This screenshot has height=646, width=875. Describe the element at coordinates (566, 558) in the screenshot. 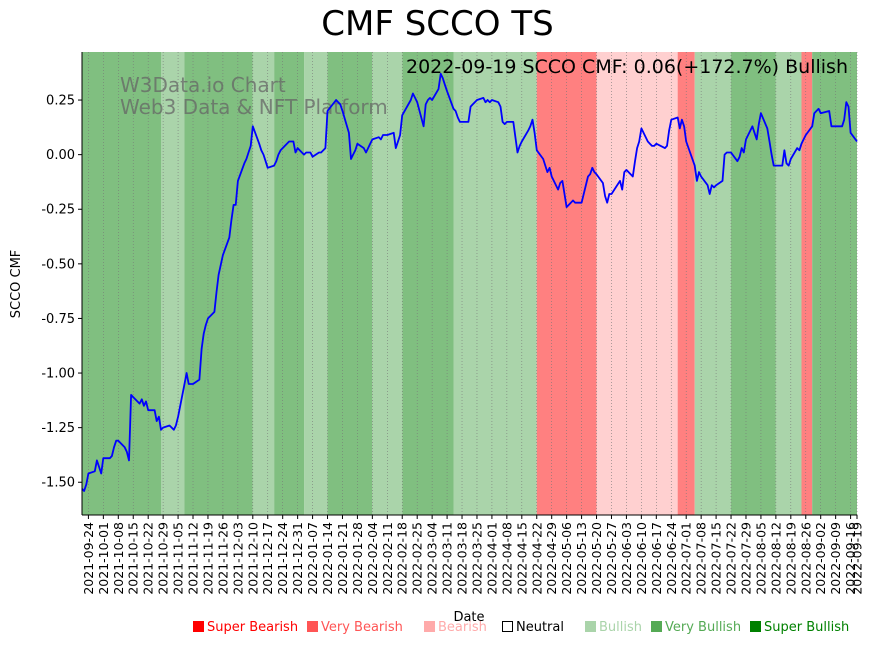

I see `x-tick-label: 2022-05-06` at that location.